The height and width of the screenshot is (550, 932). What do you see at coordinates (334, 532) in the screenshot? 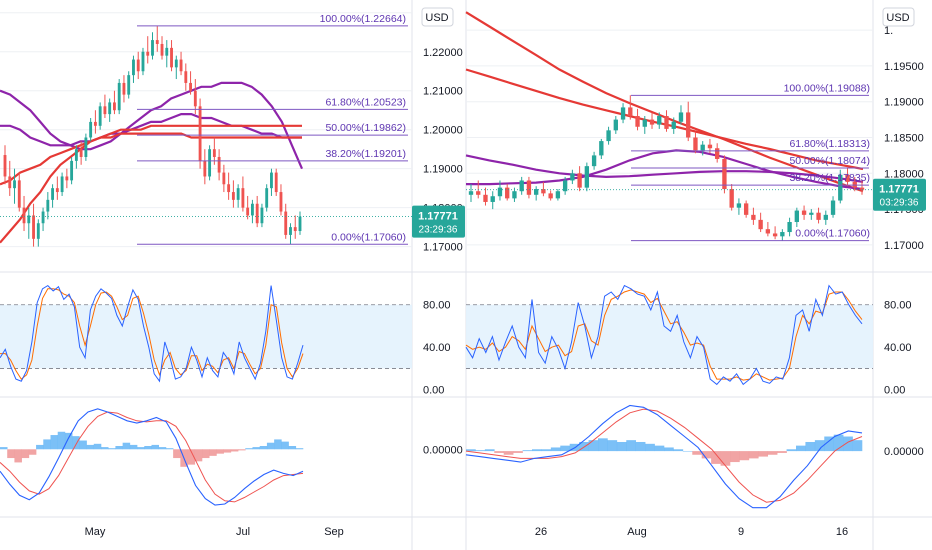
I see `time-tick-label: Sep` at bounding box center [334, 532].